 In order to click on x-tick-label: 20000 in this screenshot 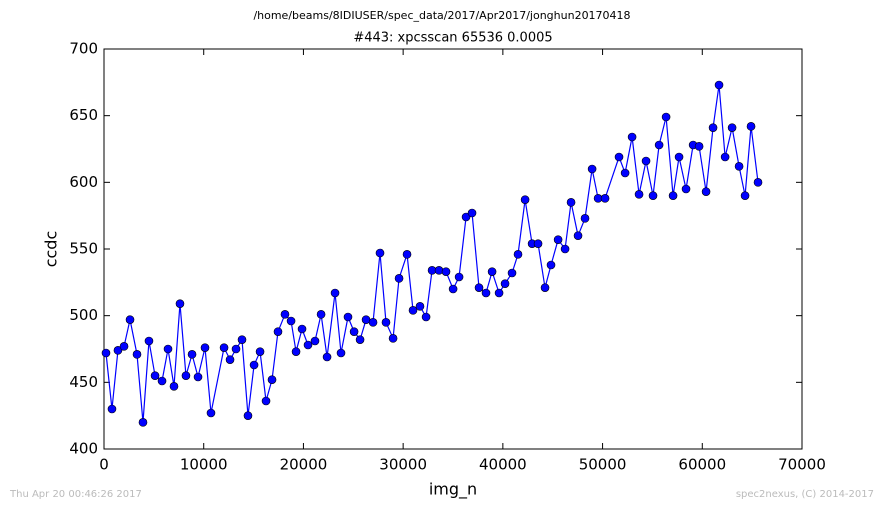, I will do `click(304, 465)`.